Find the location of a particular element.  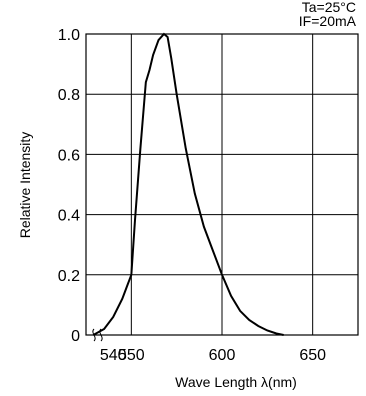

y-axis-label: Relative Intensity is located at coordinates (25, 185).